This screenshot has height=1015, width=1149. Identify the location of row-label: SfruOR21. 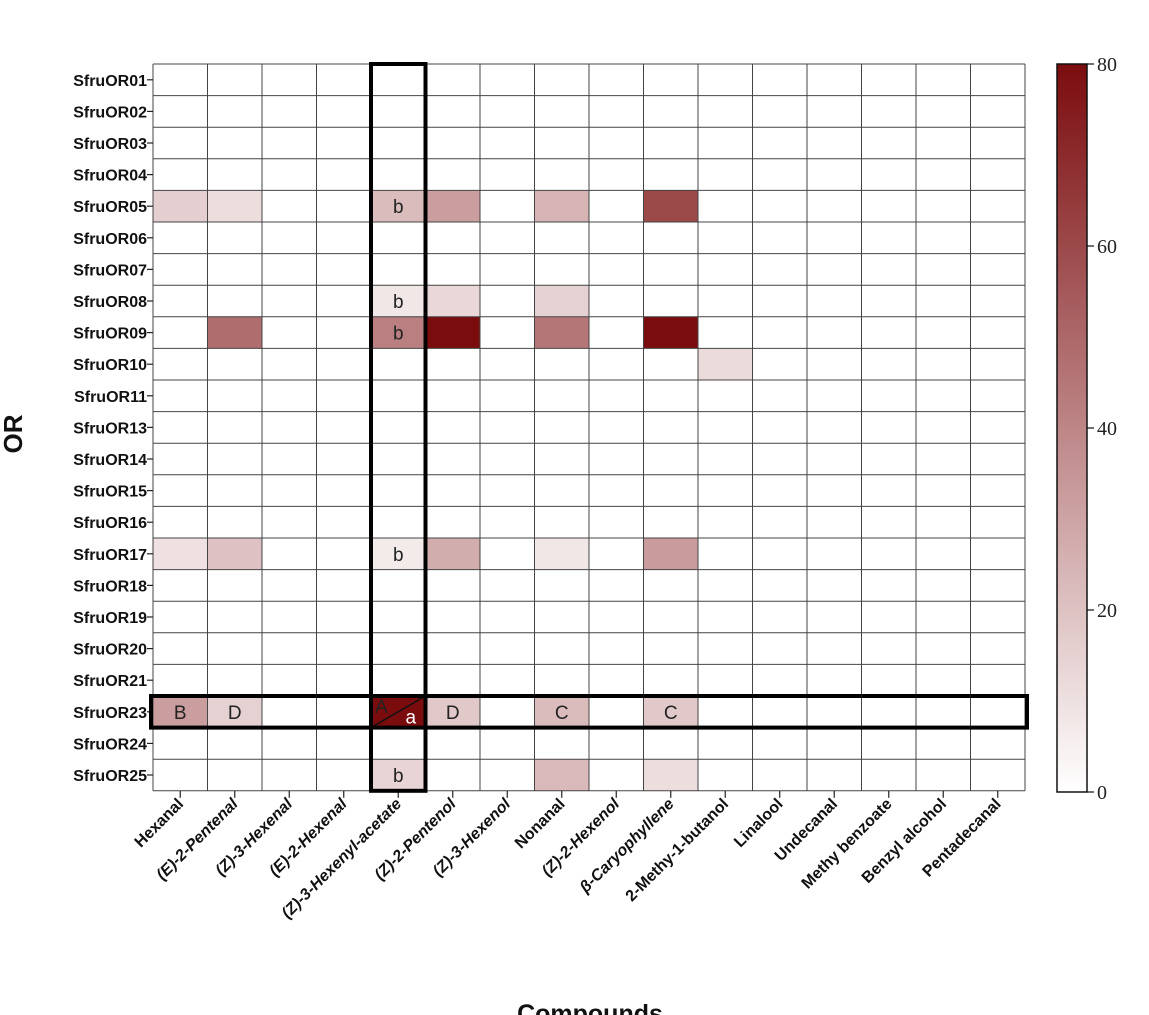
(110, 681).